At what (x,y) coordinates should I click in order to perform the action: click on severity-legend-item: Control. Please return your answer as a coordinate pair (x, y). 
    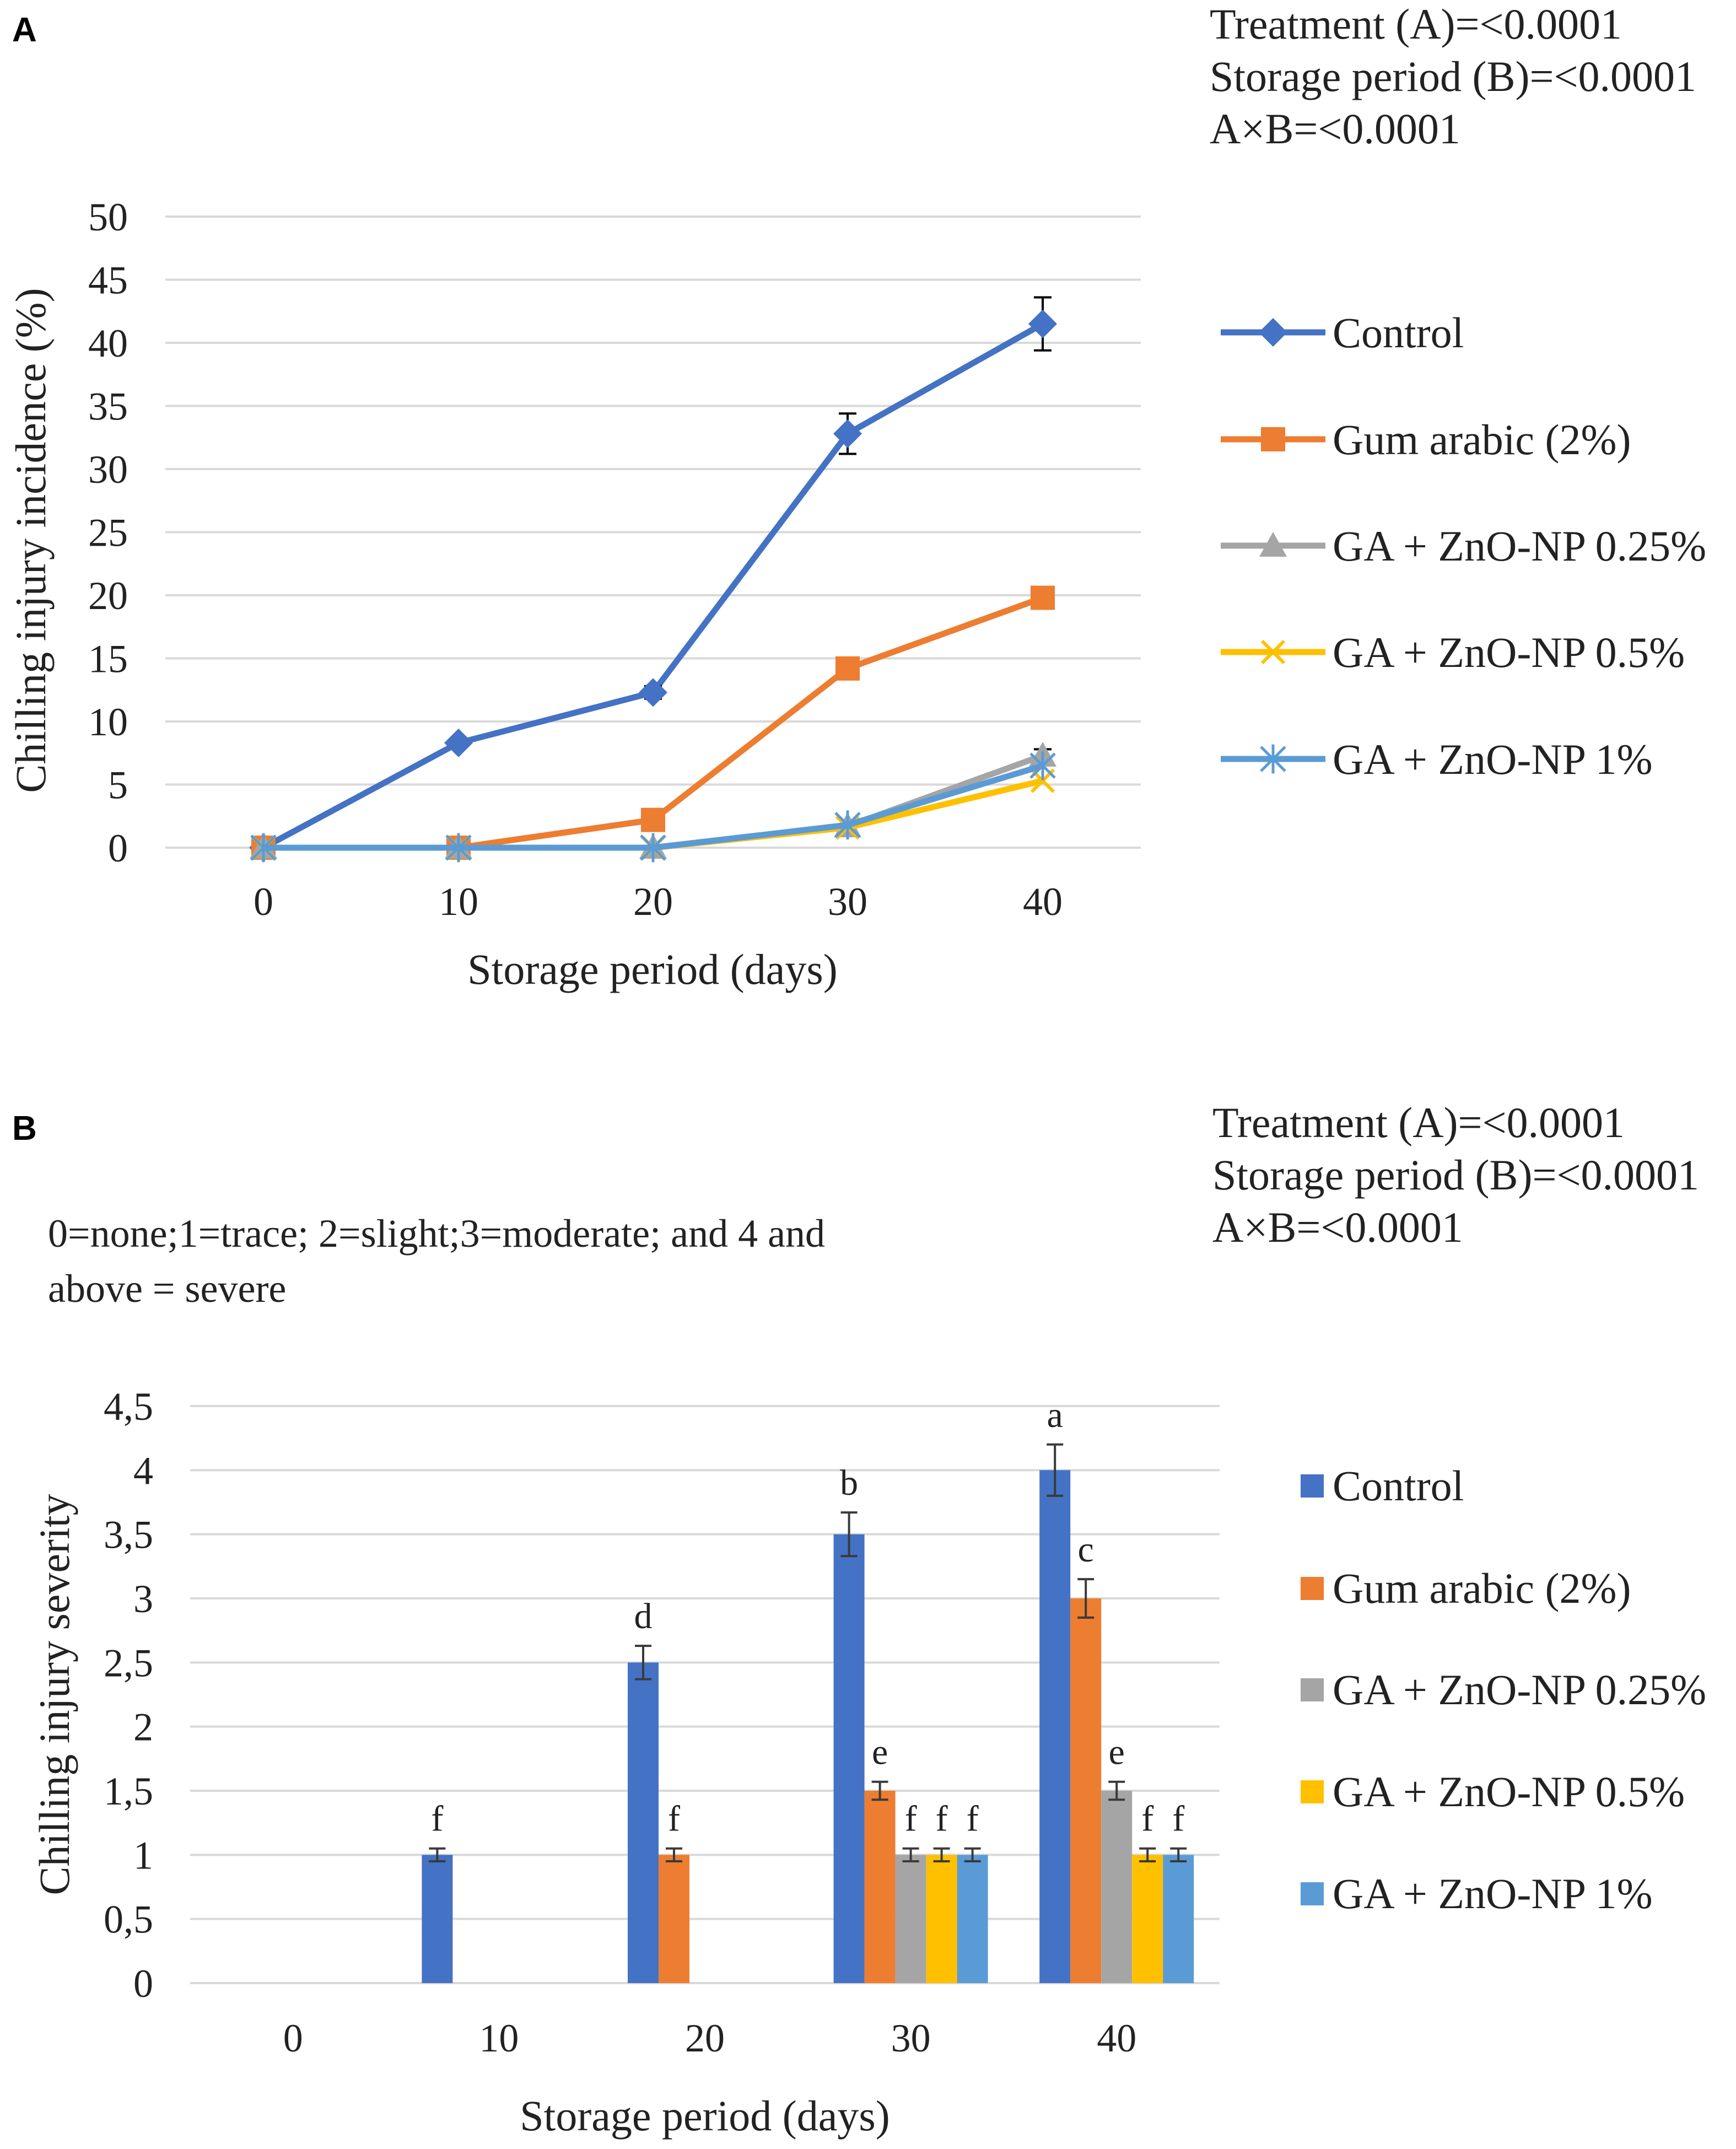
    Looking at the image, I should click on (1382, 1486).